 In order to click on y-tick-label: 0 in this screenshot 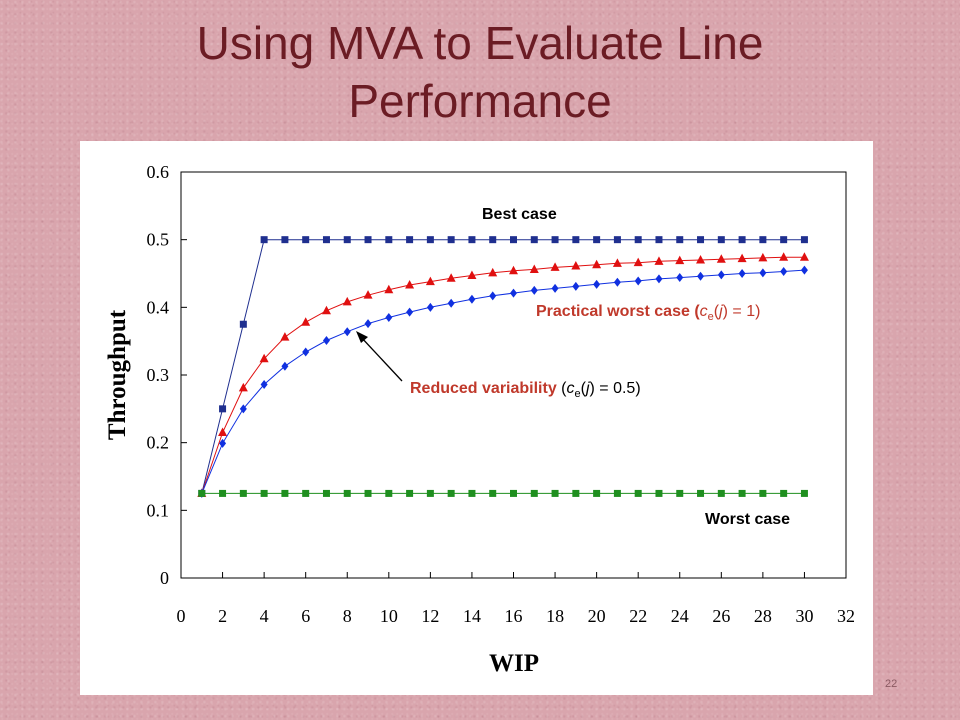, I will do `click(164, 578)`.